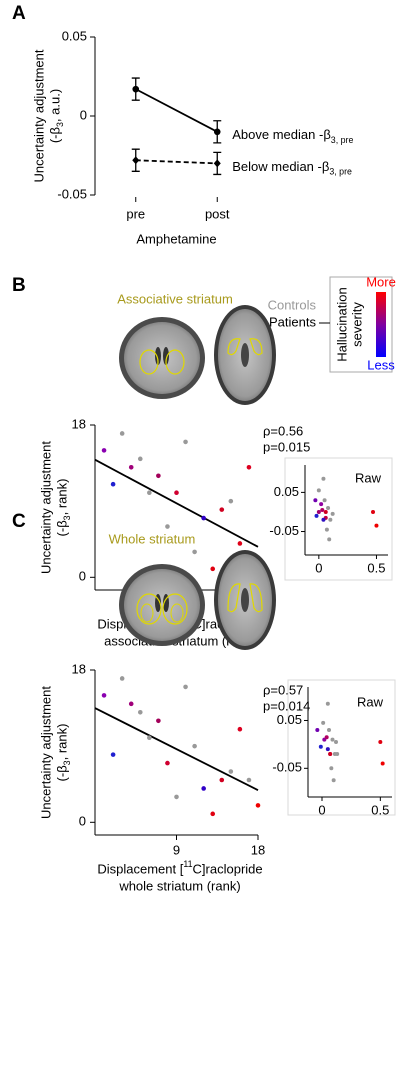 Image resolution: width=400 pixels, height=1065 pixels. What do you see at coordinates (356, 324) in the screenshot?
I see `legend-title: severity` at bounding box center [356, 324].